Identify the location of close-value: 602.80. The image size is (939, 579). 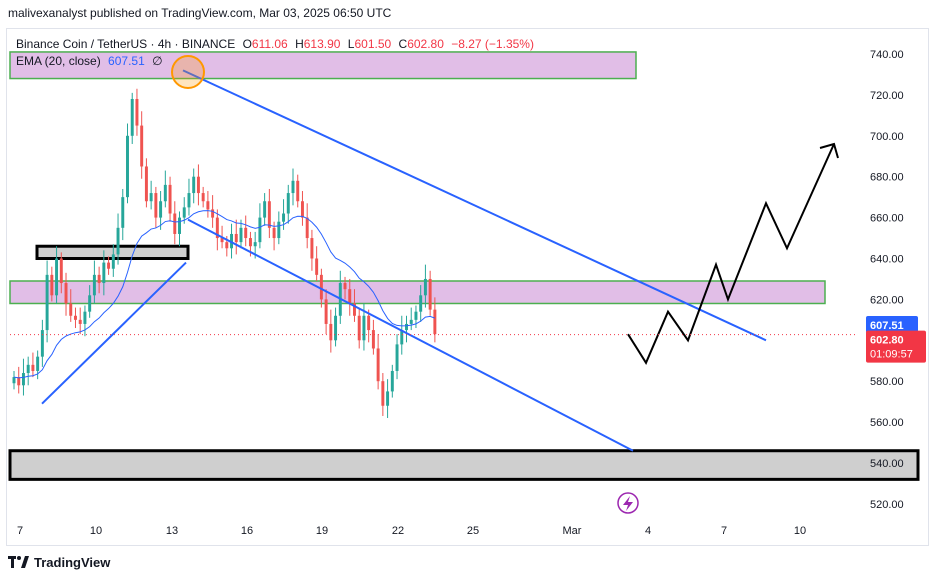
(425, 44).